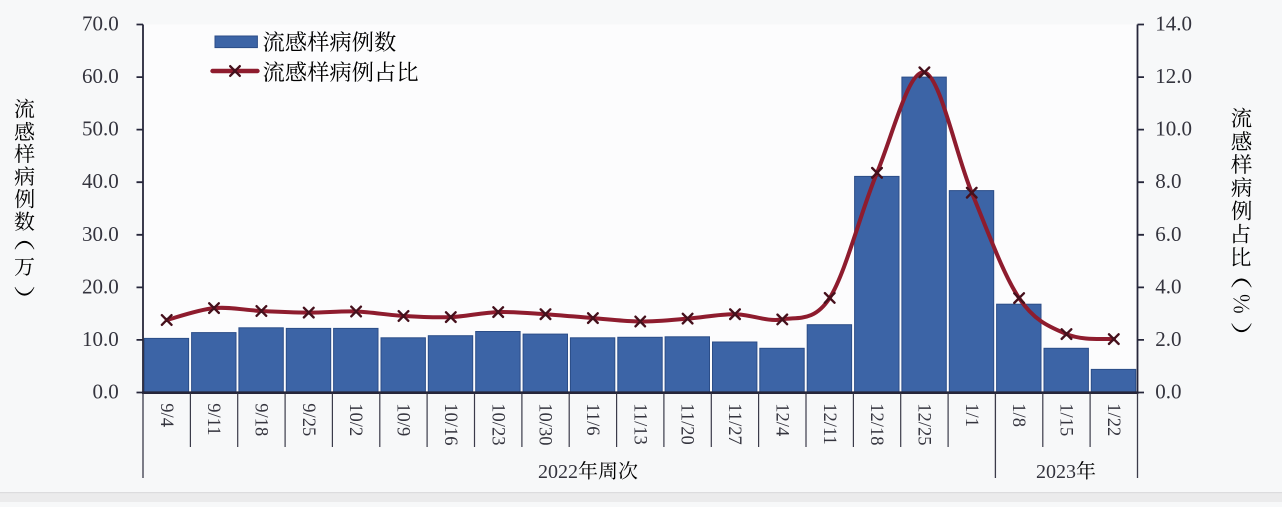 The image size is (1282, 507). What do you see at coordinates (545, 424) in the screenshot?
I see `svg-text: 10/30` at bounding box center [545, 424].